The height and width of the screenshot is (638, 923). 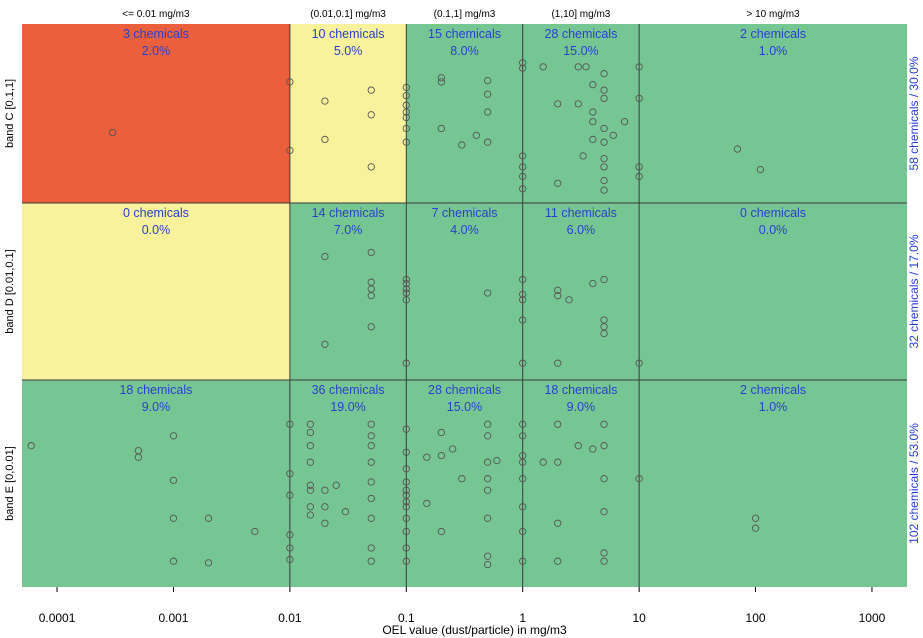 I want to click on column-header-label: (0.1,1] mg/m3, so click(x=465, y=14).